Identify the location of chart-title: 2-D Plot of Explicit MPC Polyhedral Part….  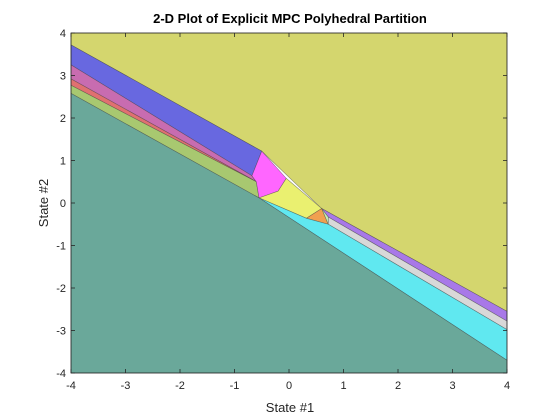
(290, 18).